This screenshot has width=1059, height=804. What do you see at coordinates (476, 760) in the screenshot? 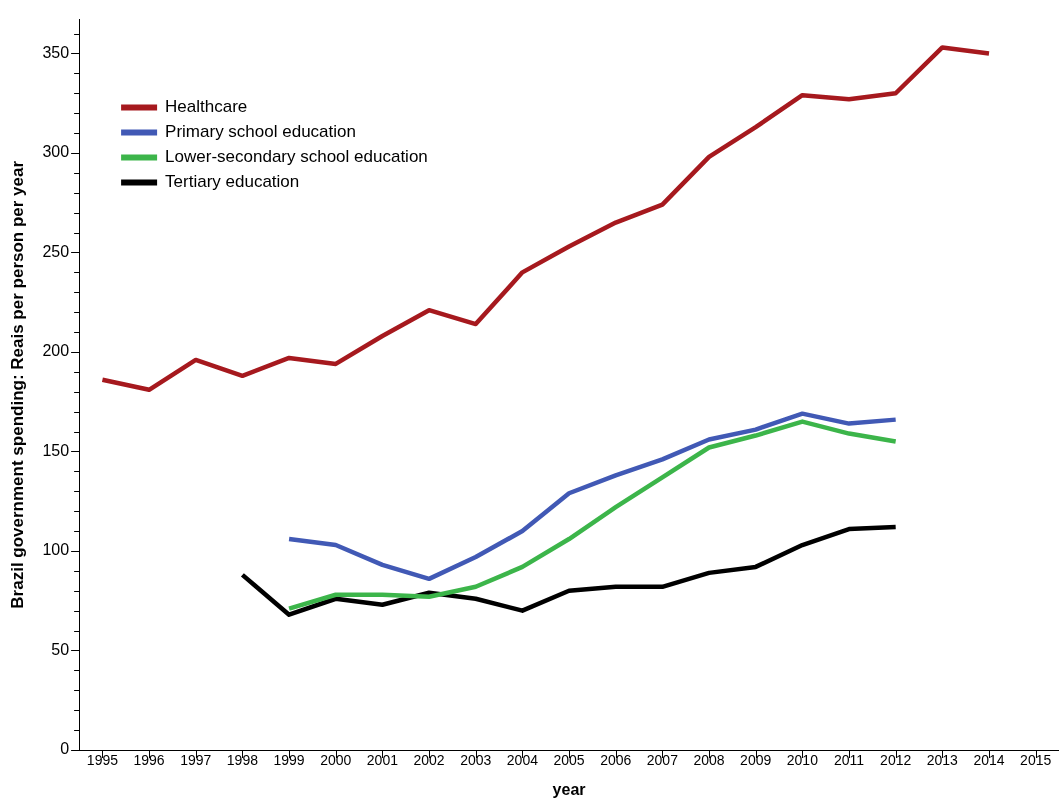
I see `x-tick-label: 2003` at bounding box center [476, 760].